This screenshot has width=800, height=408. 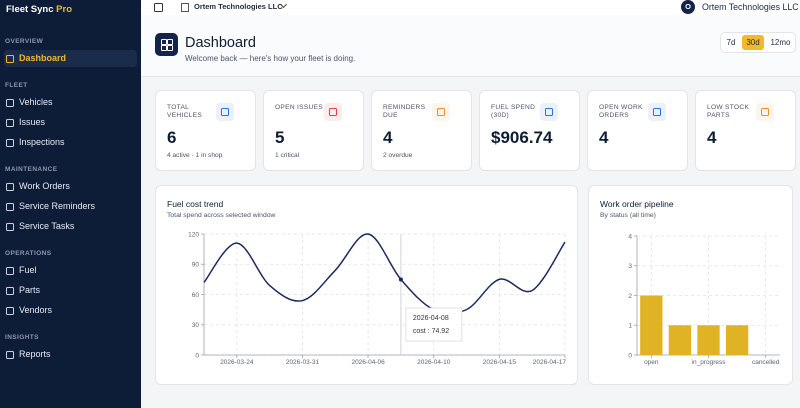 What do you see at coordinates (70, 270) in the screenshot?
I see `nav-item: Fuel` at bounding box center [70, 270].